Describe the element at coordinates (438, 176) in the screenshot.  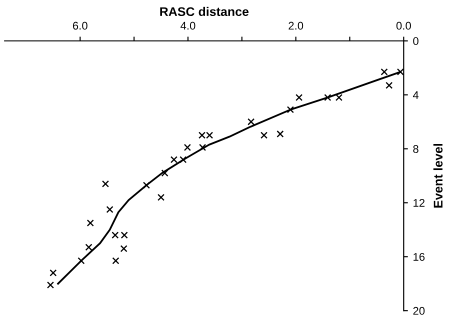
I see `y-axis-title: Event level` at that location.